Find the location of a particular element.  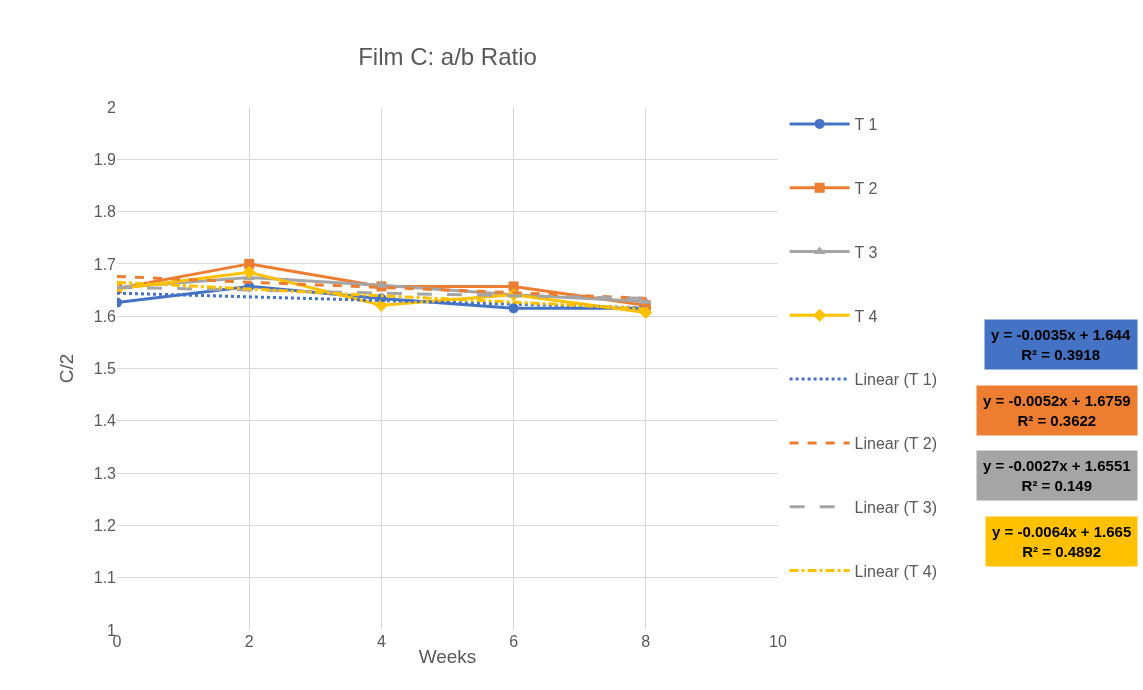

y-tick-label: 1.2 is located at coordinates (105, 525).